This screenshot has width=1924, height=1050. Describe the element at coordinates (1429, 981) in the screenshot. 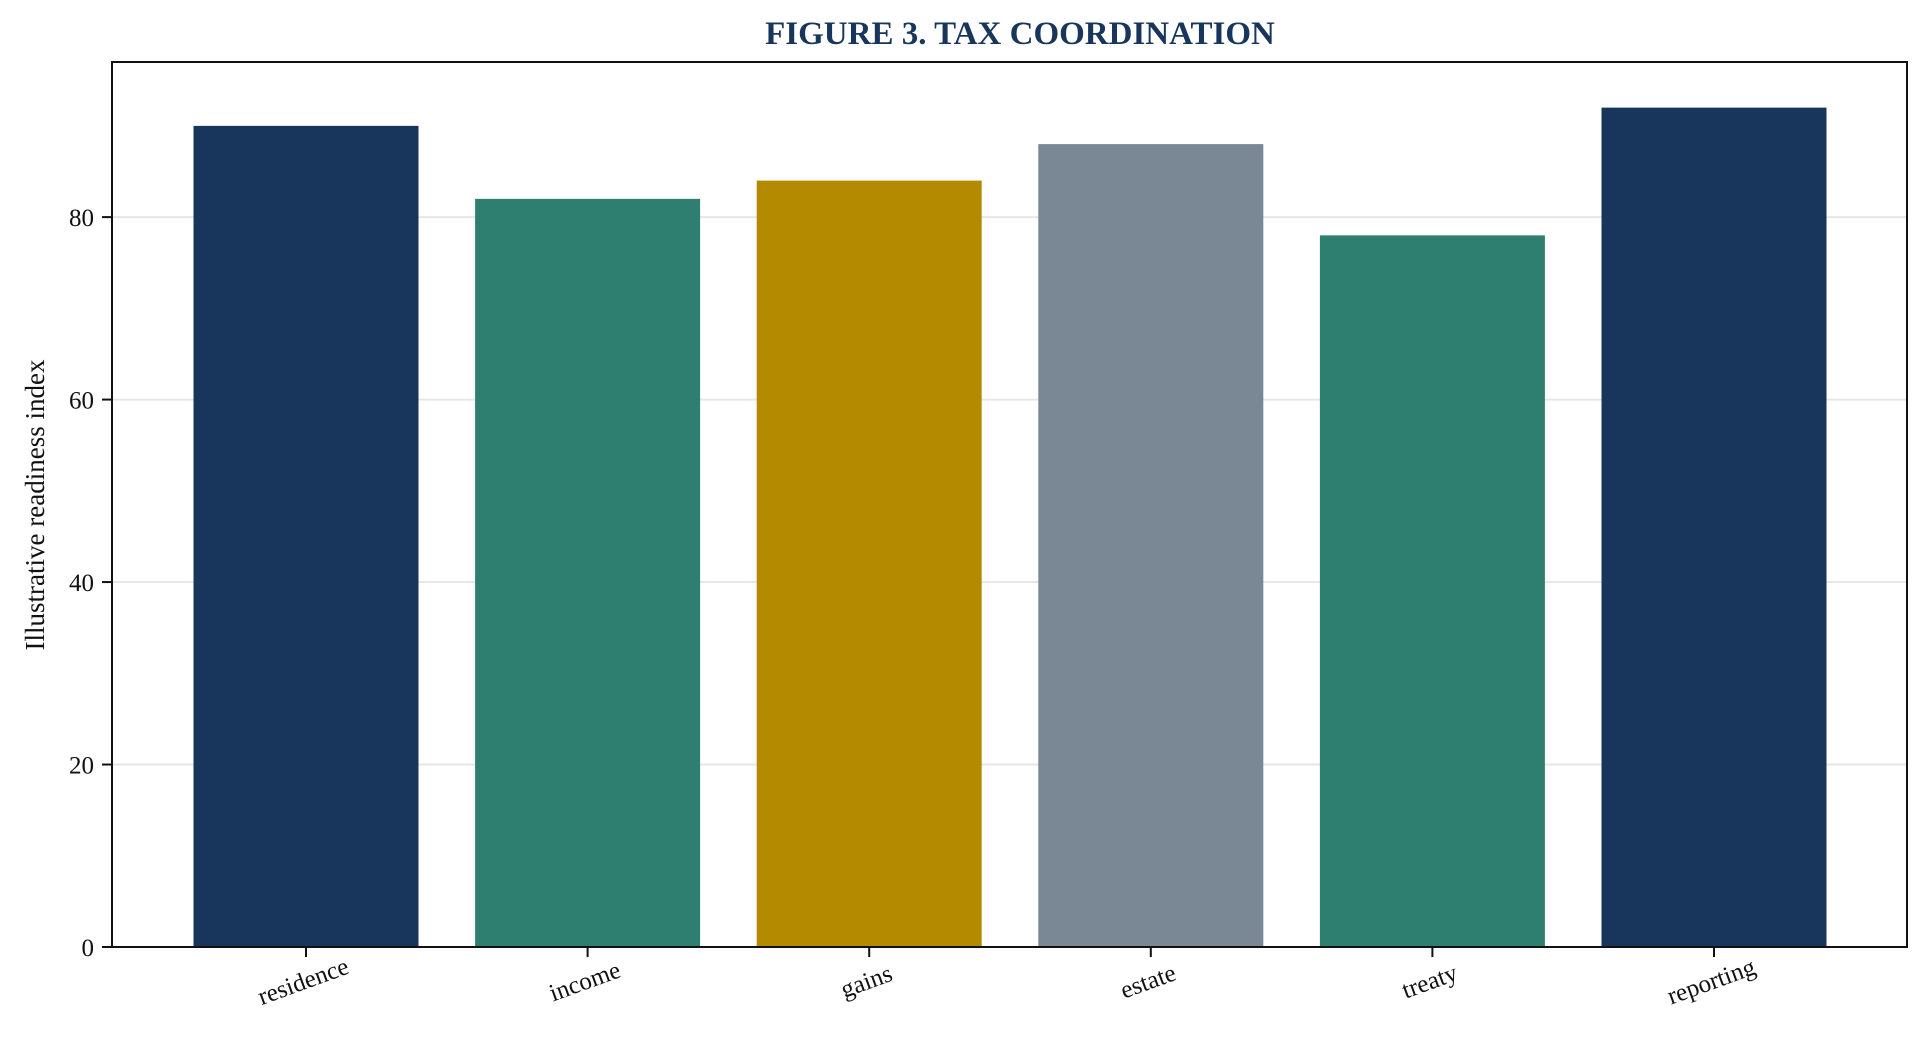

I see `x-tick-label-treaty: treaty` at that location.